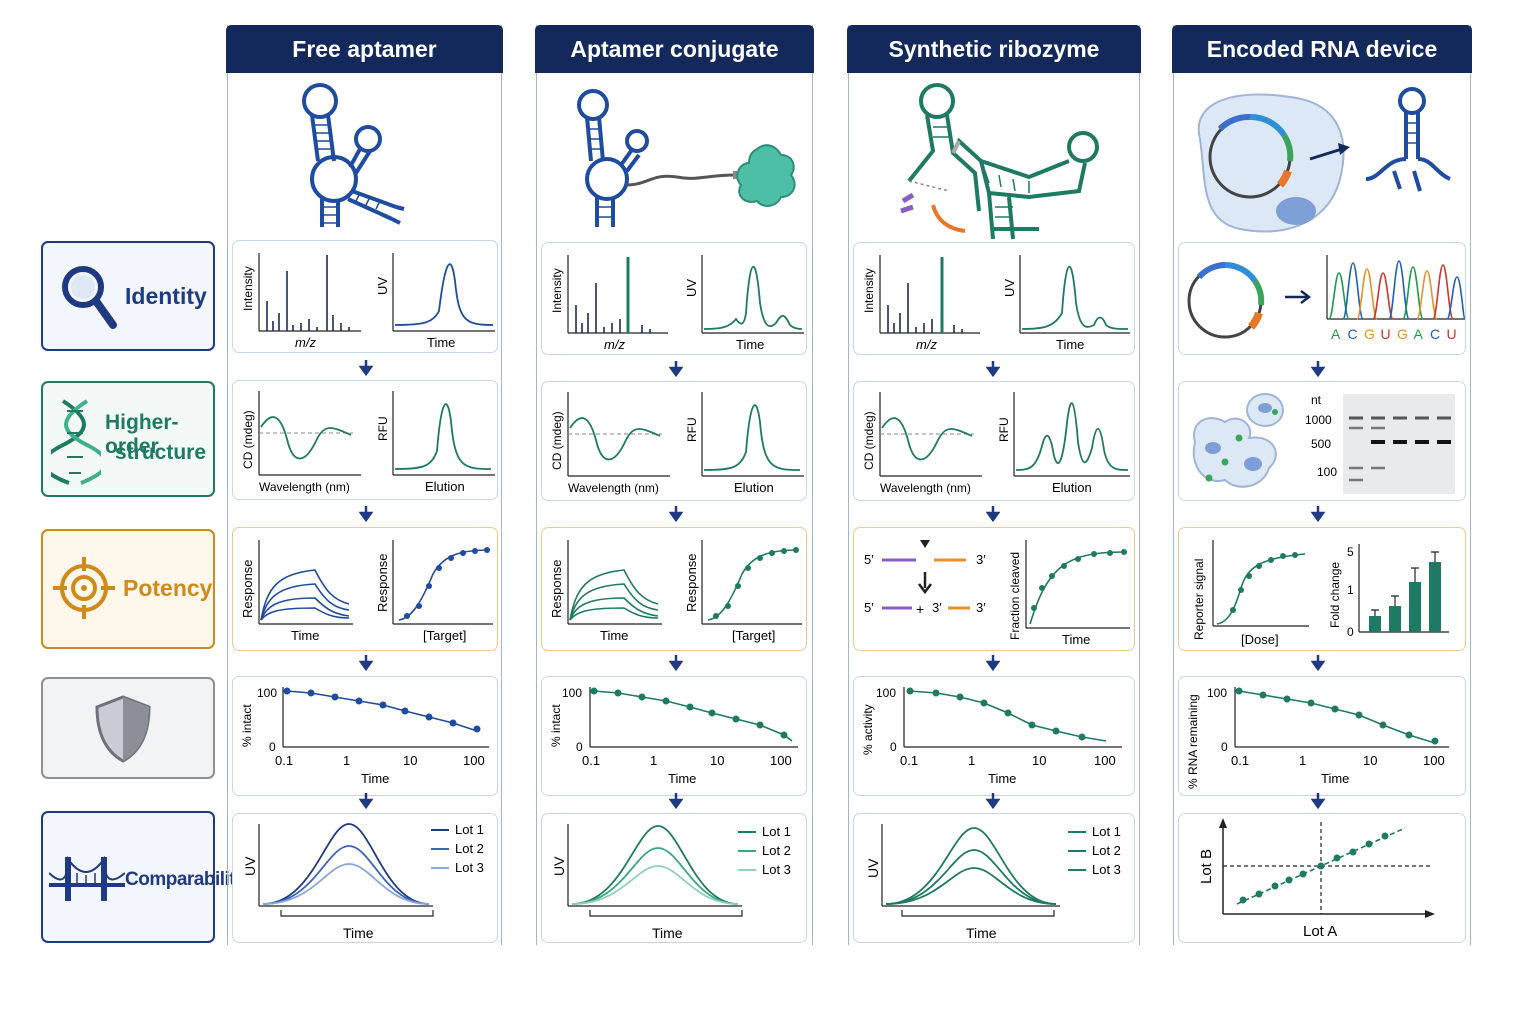  I want to click on x-label: [Target], so click(444, 635).